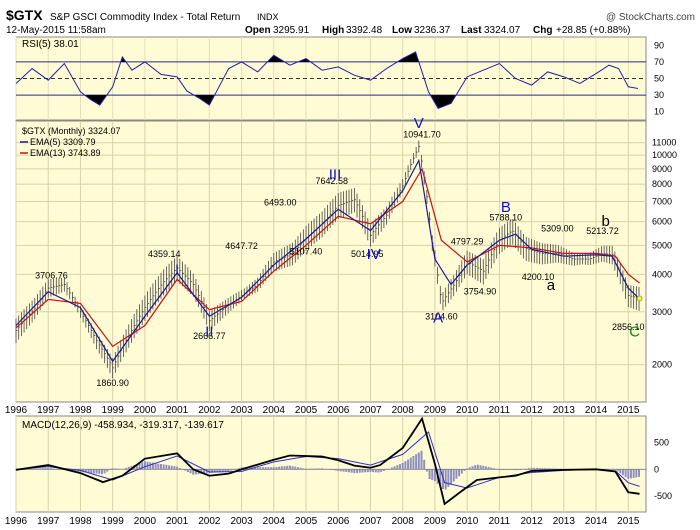 This screenshot has height=530, width=700. Describe the element at coordinates (145, 521) in the screenshot. I see `macd-x-tick-label: 2000` at that location.